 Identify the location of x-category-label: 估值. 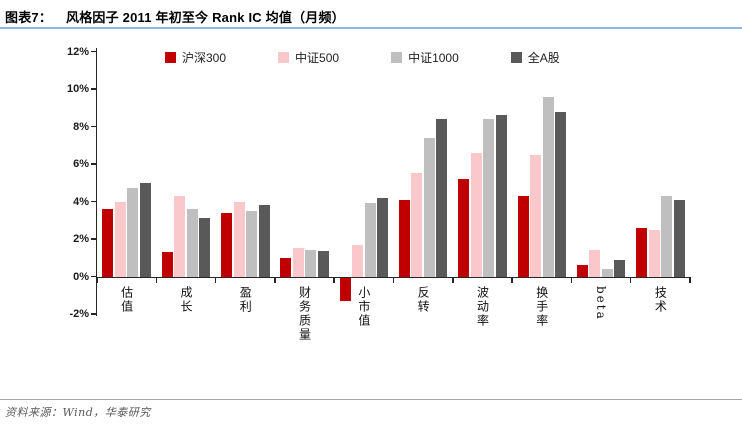
(126, 299).